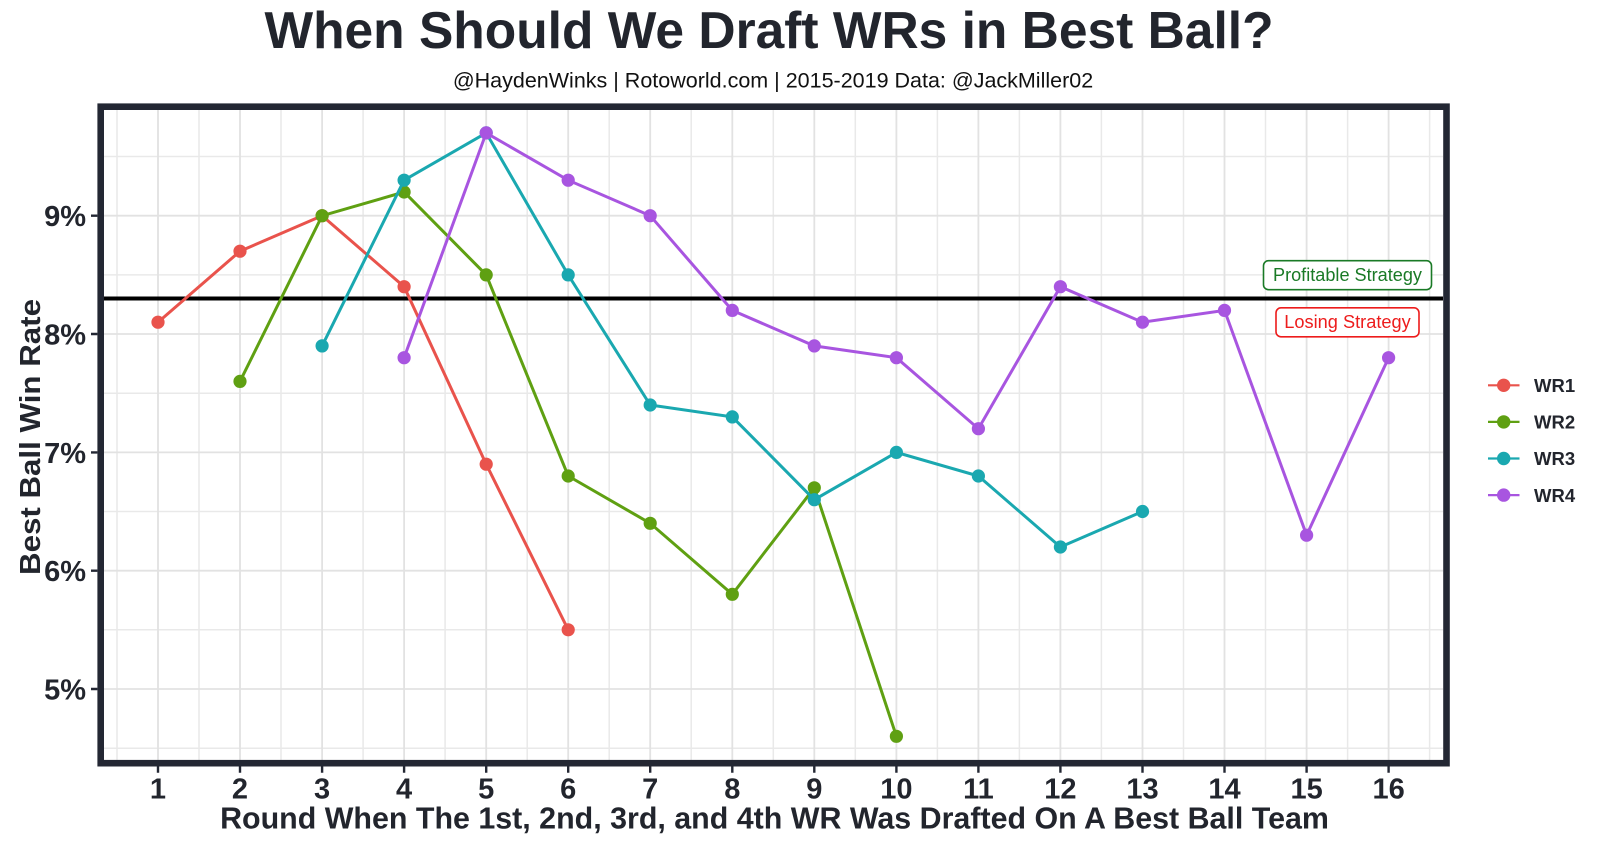 The height and width of the screenshot is (854, 1600). I want to click on svg-text: 8, so click(732, 790).